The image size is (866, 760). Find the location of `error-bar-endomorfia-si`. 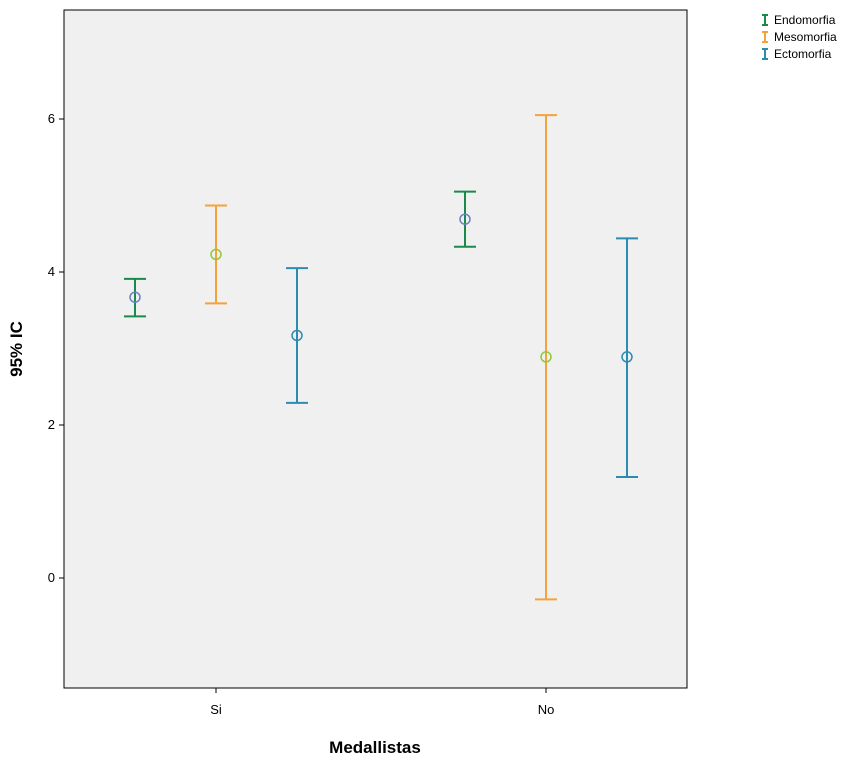

error-bar-endomorfia-si is located at coordinates (135, 297).